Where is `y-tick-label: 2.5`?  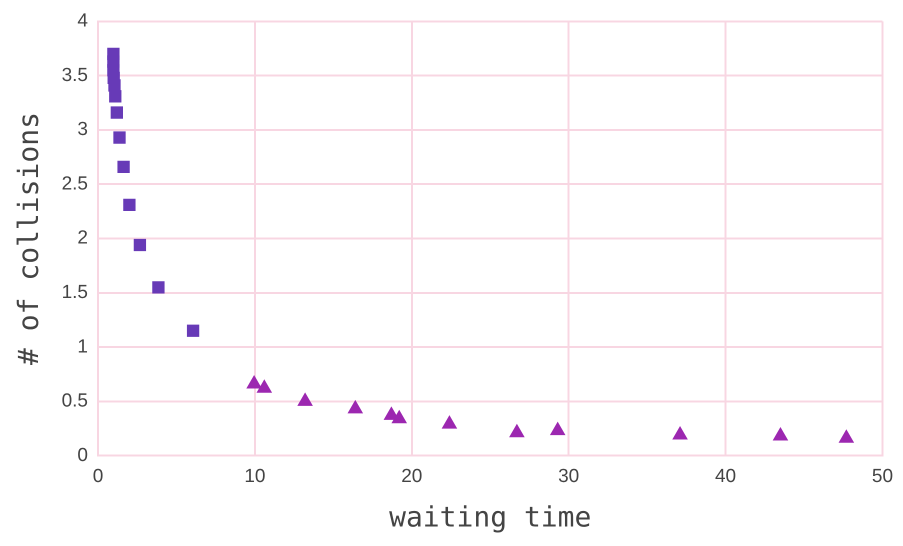 y-tick-label: 2.5 is located at coordinates (75, 183).